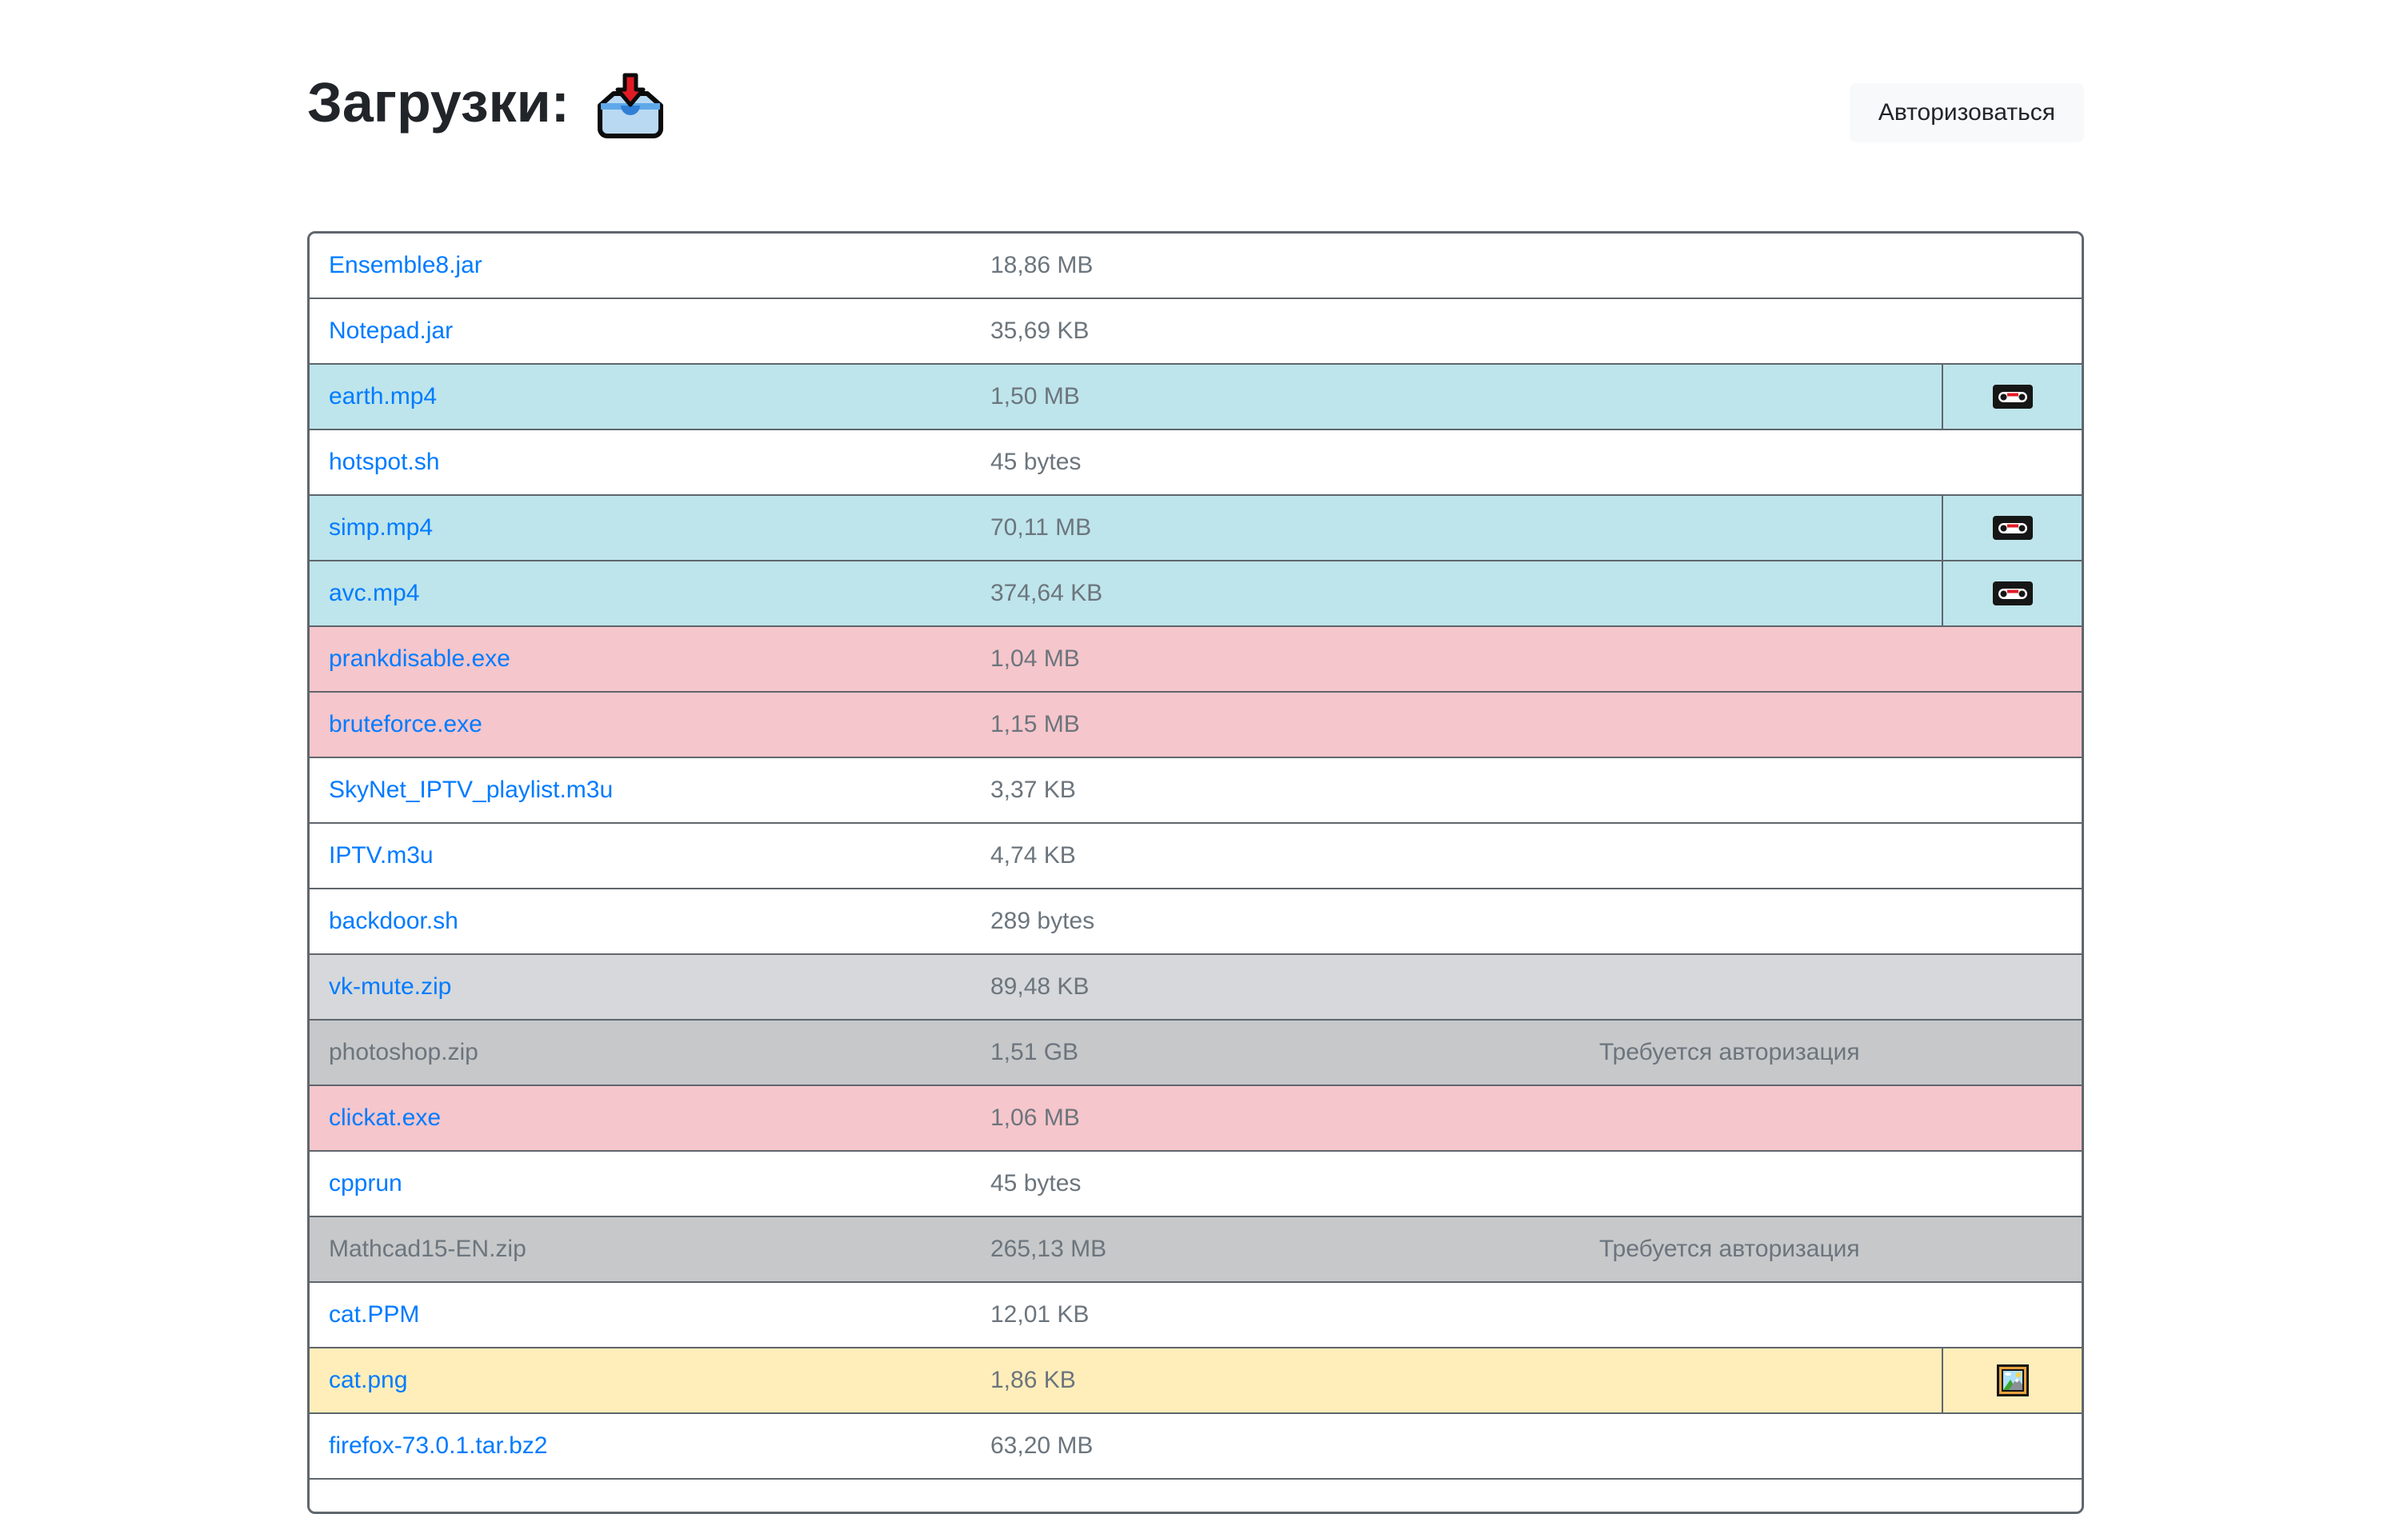 This screenshot has height=1514, width=2408. Describe the element at coordinates (640, 1380) in the screenshot. I see `file-name-cell: cat.png` at that location.